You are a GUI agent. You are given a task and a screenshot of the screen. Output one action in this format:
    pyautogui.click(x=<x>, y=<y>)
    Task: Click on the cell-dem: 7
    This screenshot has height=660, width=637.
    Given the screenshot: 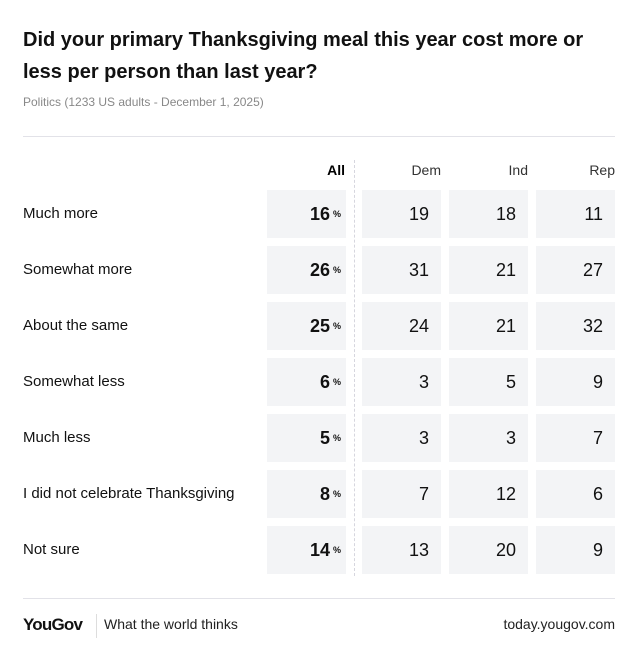 What is the action you would take?
    pyautogui.click(x=401, y=494)
    